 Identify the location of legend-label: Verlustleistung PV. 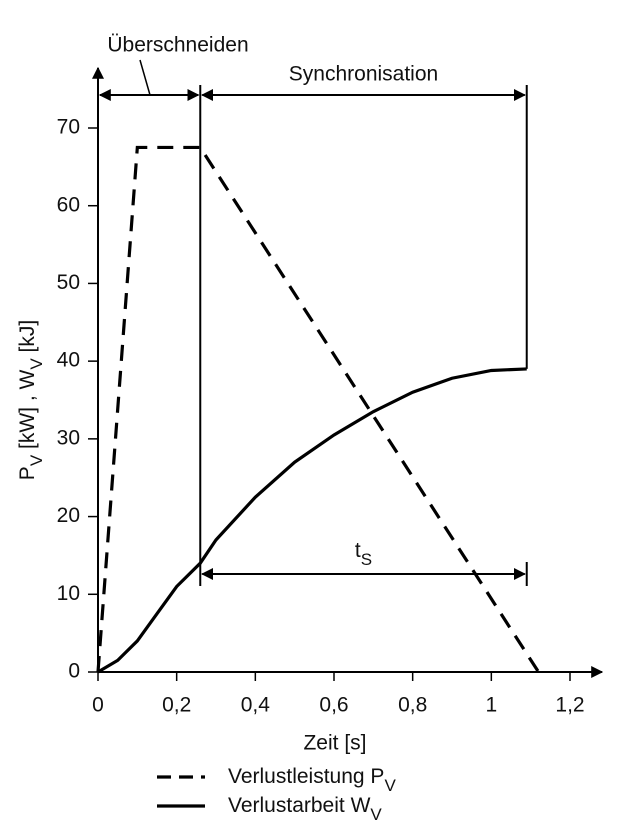
(312, 780).